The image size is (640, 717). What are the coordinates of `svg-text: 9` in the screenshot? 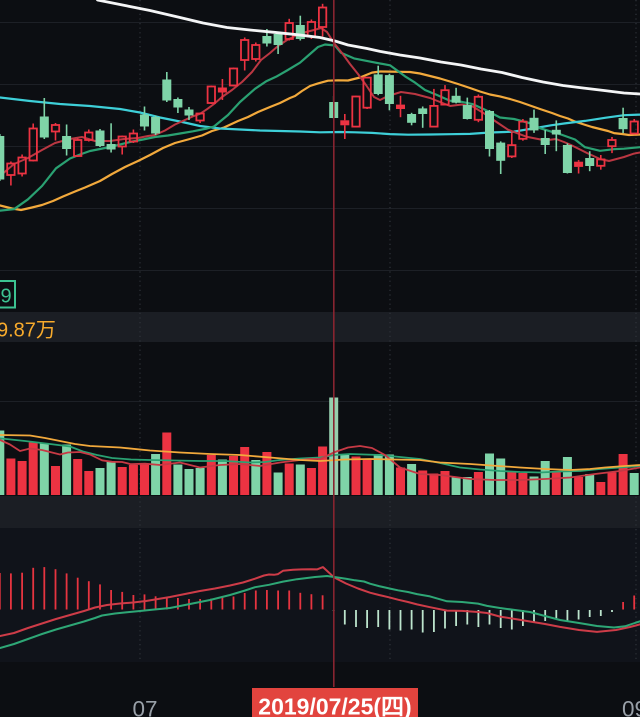 It's located at (6, 297).